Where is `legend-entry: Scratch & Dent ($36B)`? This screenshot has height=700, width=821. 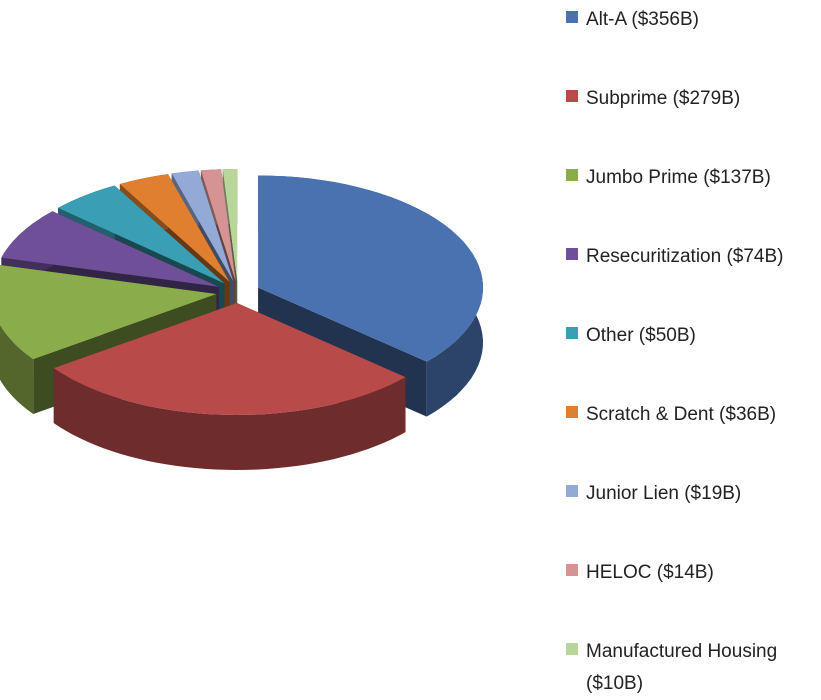 legend-entry: Scratch & Dent ($36B) is located at coordinates (691, 415).